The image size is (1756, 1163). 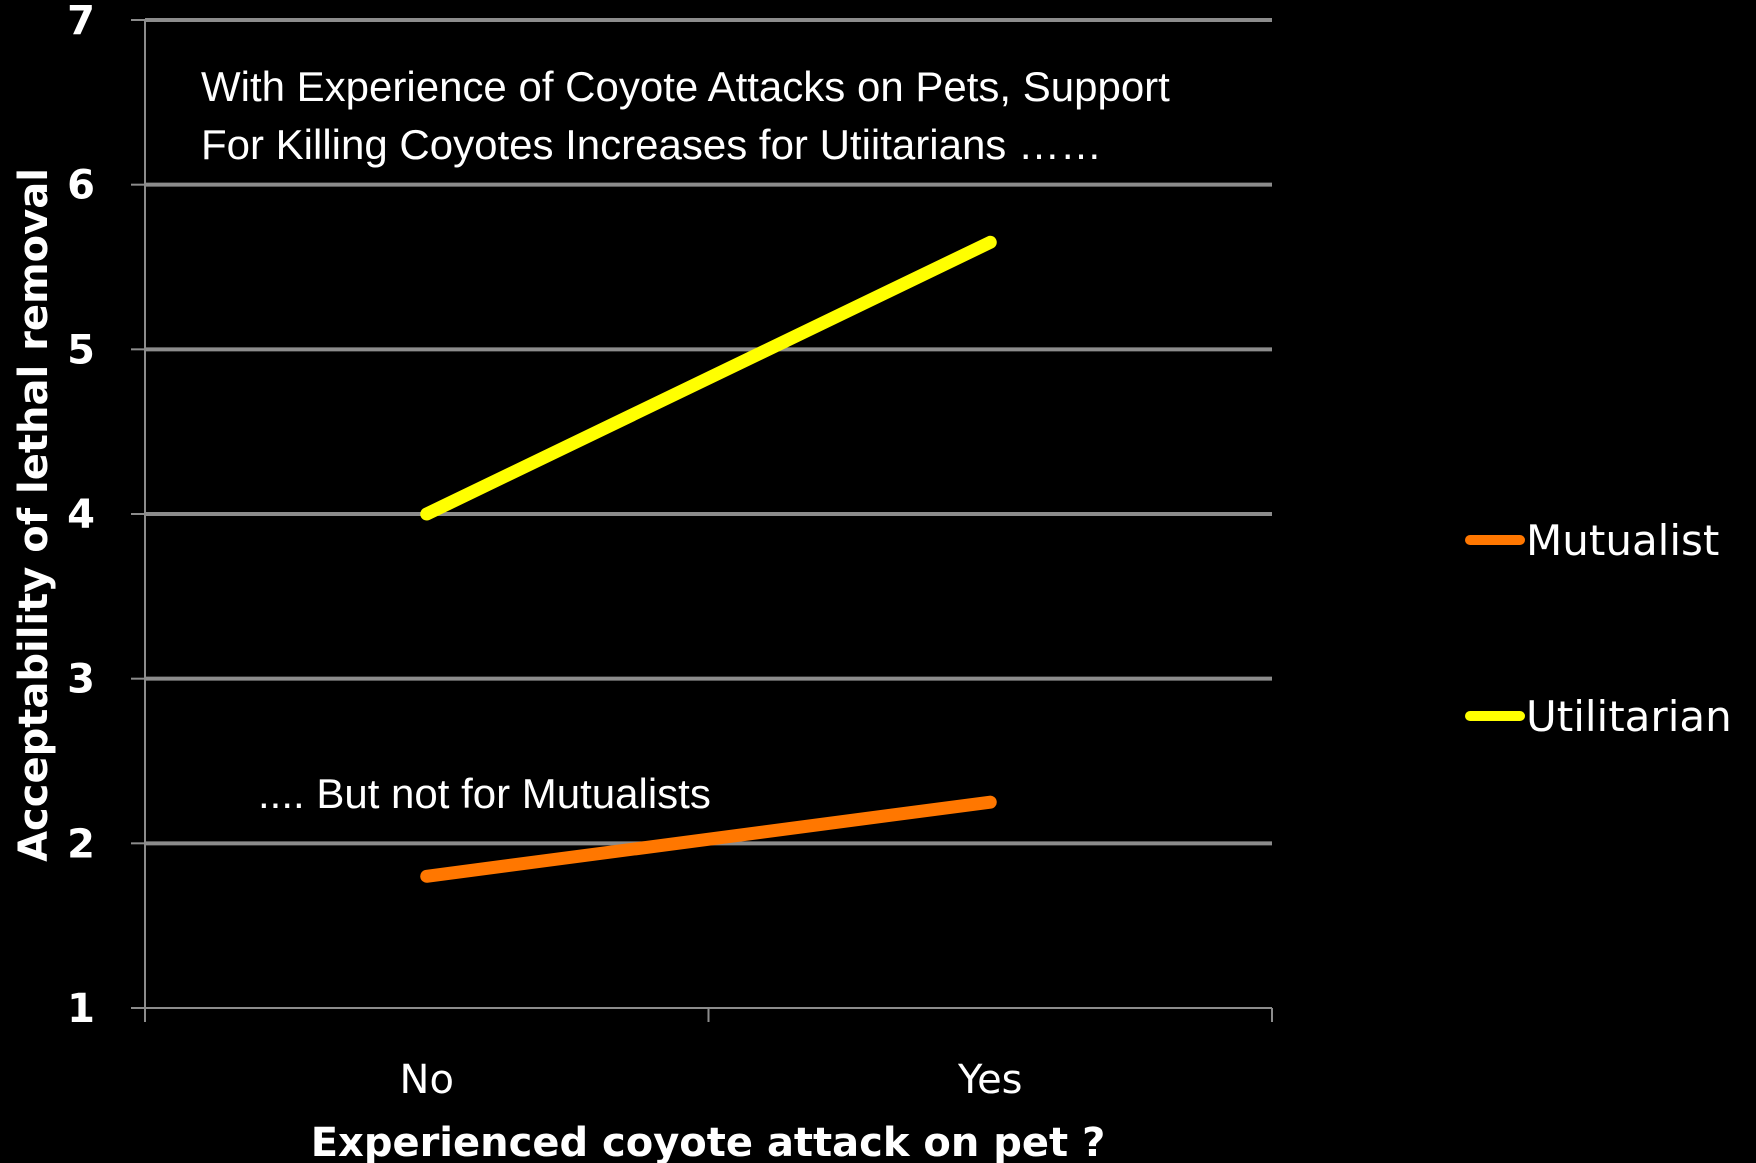 What do you see at coordinates (81, 680) in the screenshot?
I see `y-tick-label-3: 3` at bounding box center [81, 680].